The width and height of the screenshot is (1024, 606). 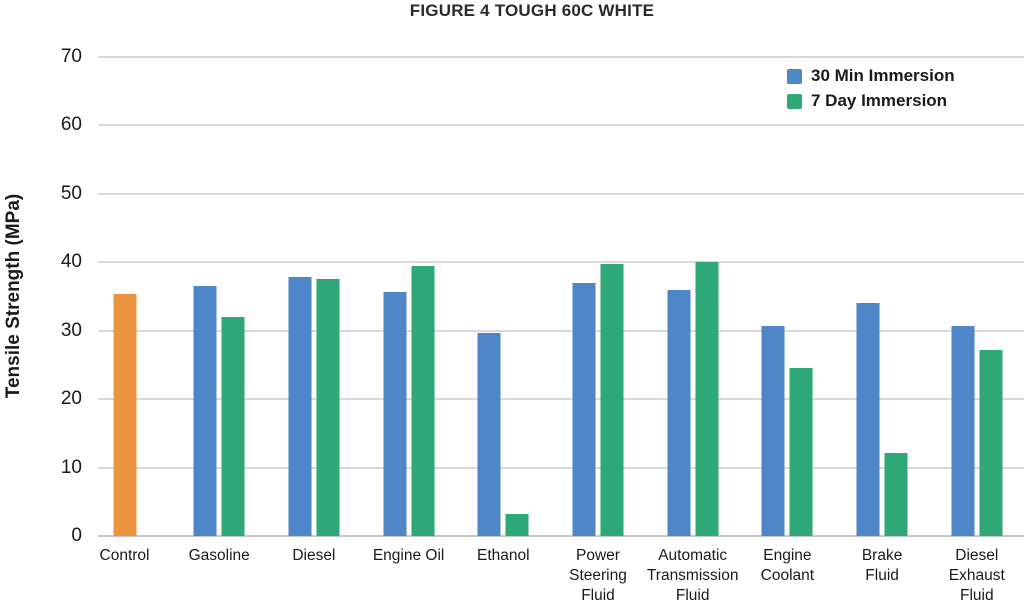 I want to click on x-tick-label-brake-fluid: Brake Fluid, so click(x=882, y=565).